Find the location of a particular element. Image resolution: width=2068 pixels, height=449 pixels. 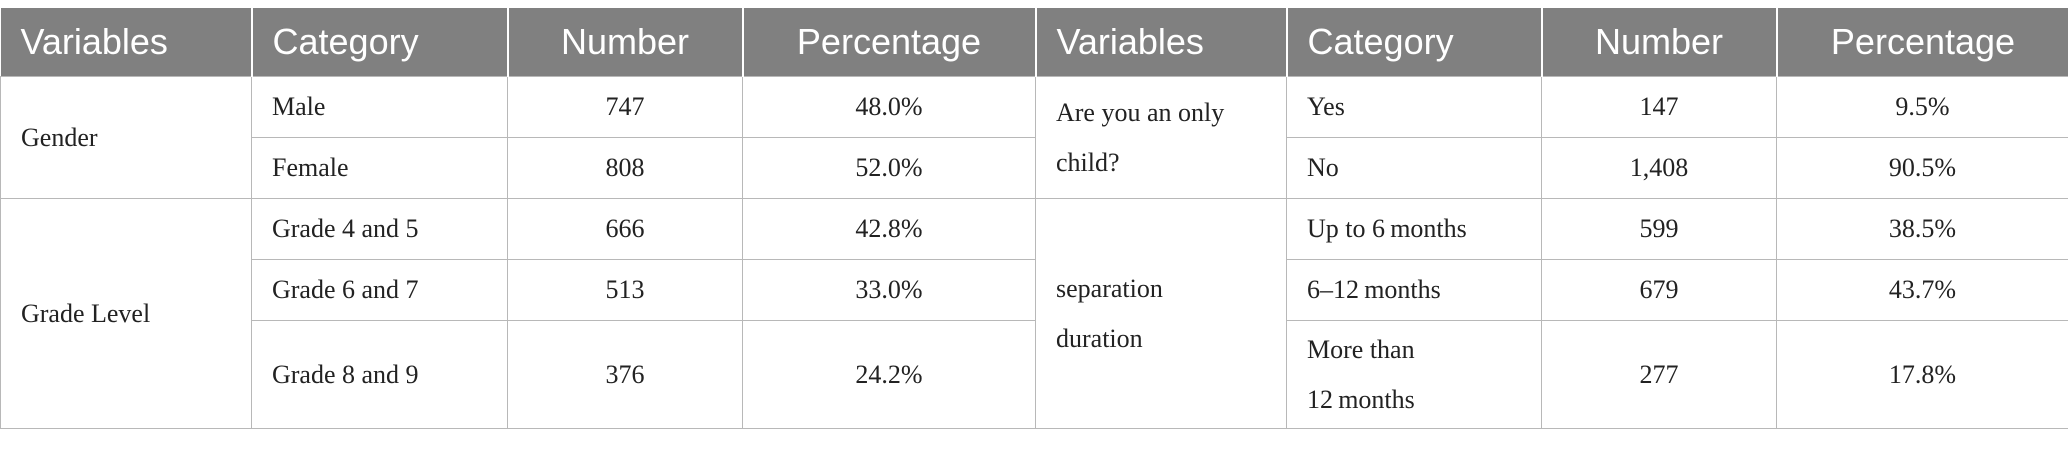

table-row: Female 808 52.0% No 1,408 90.5% is located at coordinates (1034, 168).